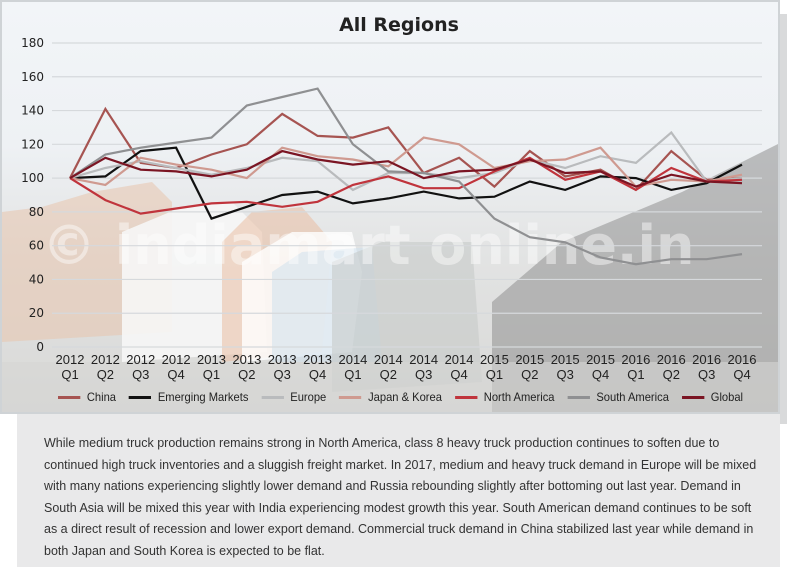 The height and width of the screenshot is (567, 787). What do you see at coordinates (32, 77) in the screenshot?
I see `y-tick-label: 160` at bounding box center [32, 77].